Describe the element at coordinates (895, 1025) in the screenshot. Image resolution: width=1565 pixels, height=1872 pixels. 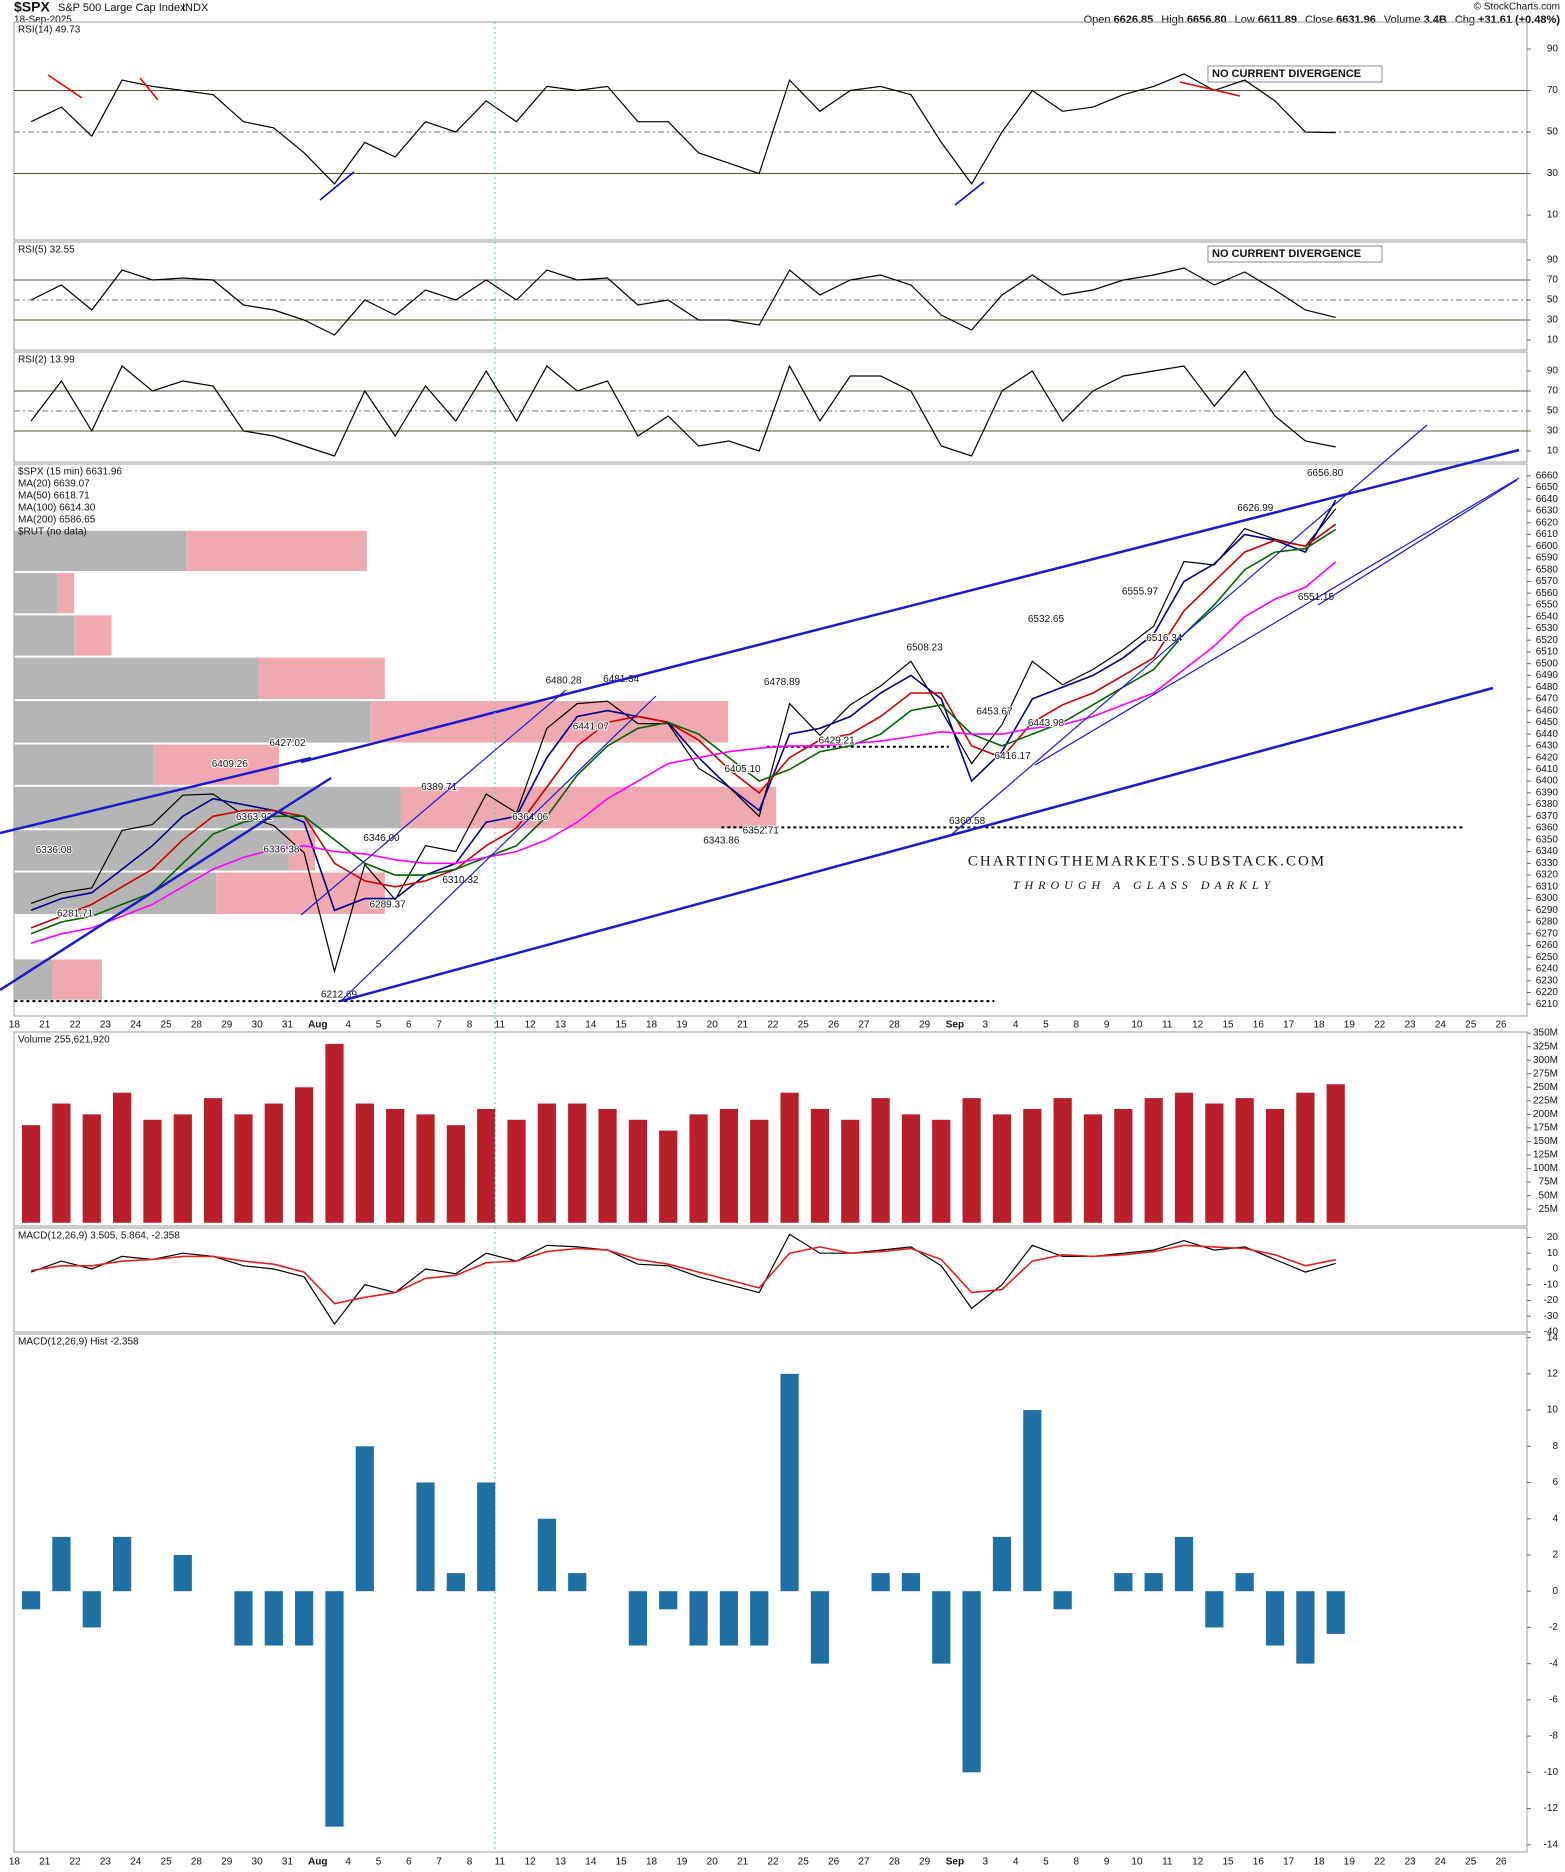
I see `x-tick-label: 28` at that location.